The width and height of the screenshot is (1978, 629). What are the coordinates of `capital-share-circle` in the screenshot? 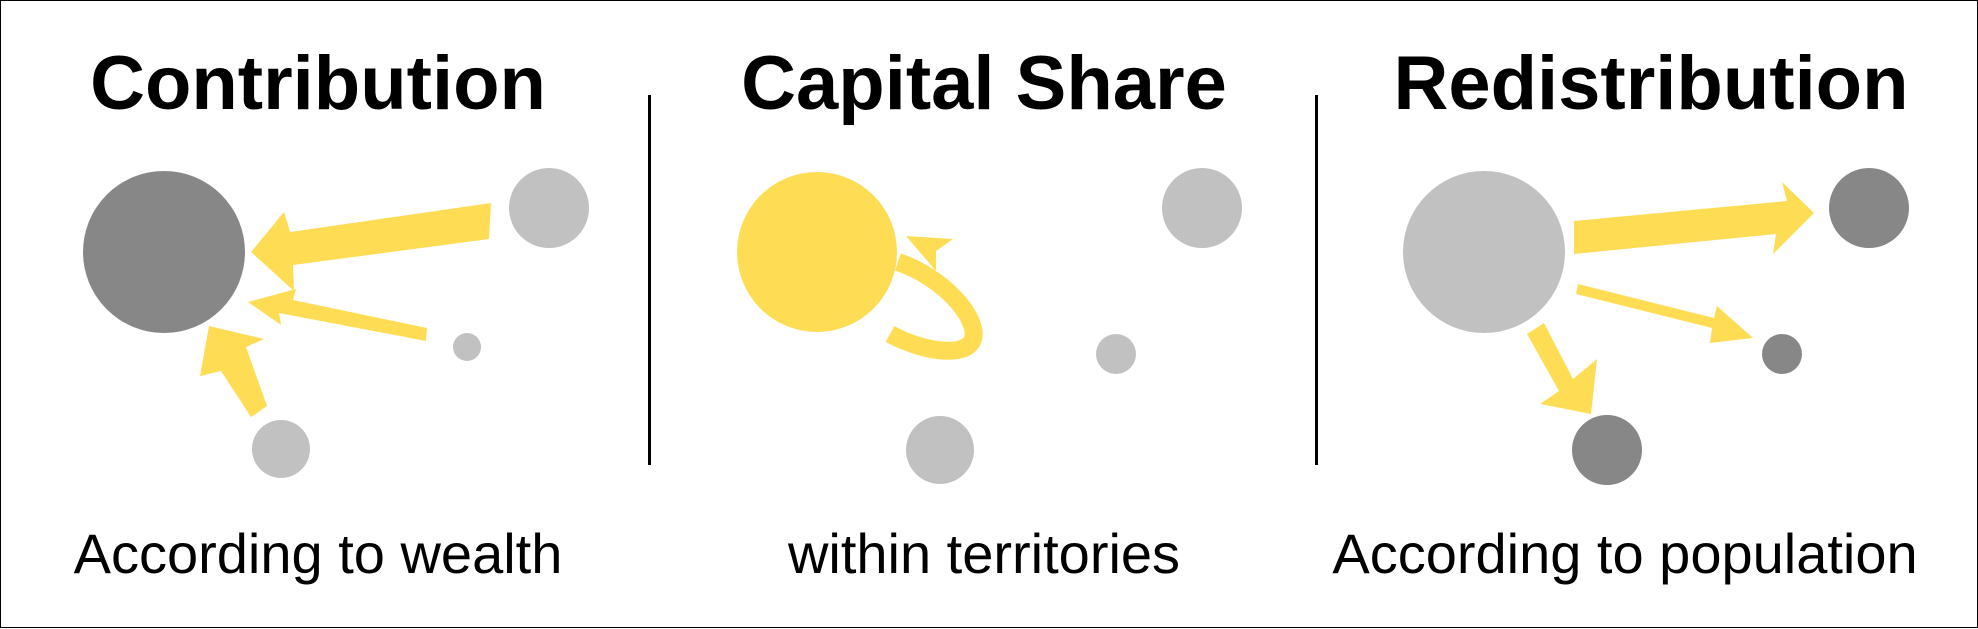 It's located at (817, 252).